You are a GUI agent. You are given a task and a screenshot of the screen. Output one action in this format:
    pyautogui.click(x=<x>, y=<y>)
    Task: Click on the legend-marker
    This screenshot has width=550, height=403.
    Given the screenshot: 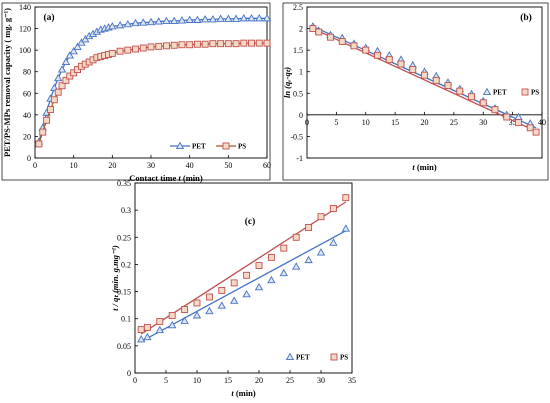 What is the action you would take?
    pyautogui.click(x=487, y=91)
    